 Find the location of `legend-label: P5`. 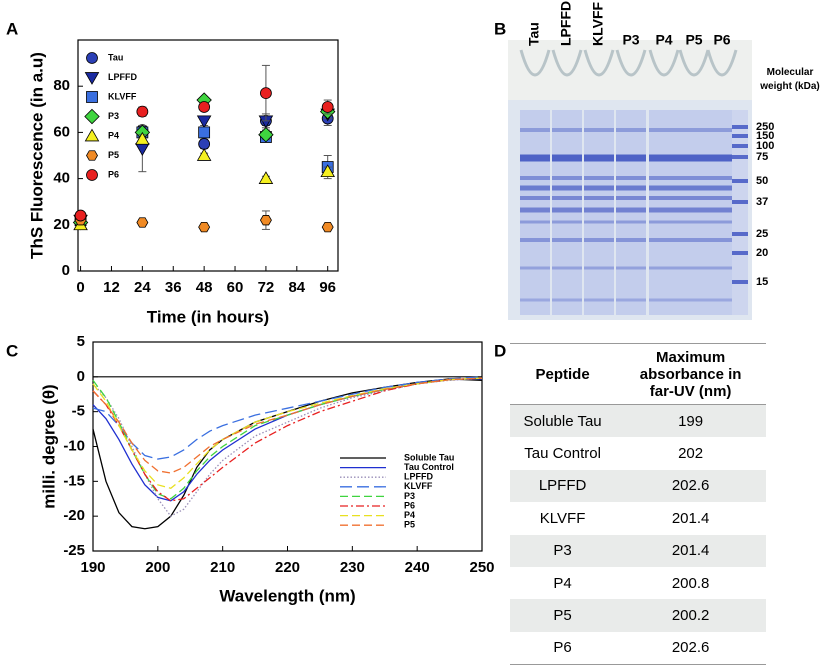

legend-label: P5 is located at coordinates (409, 525).